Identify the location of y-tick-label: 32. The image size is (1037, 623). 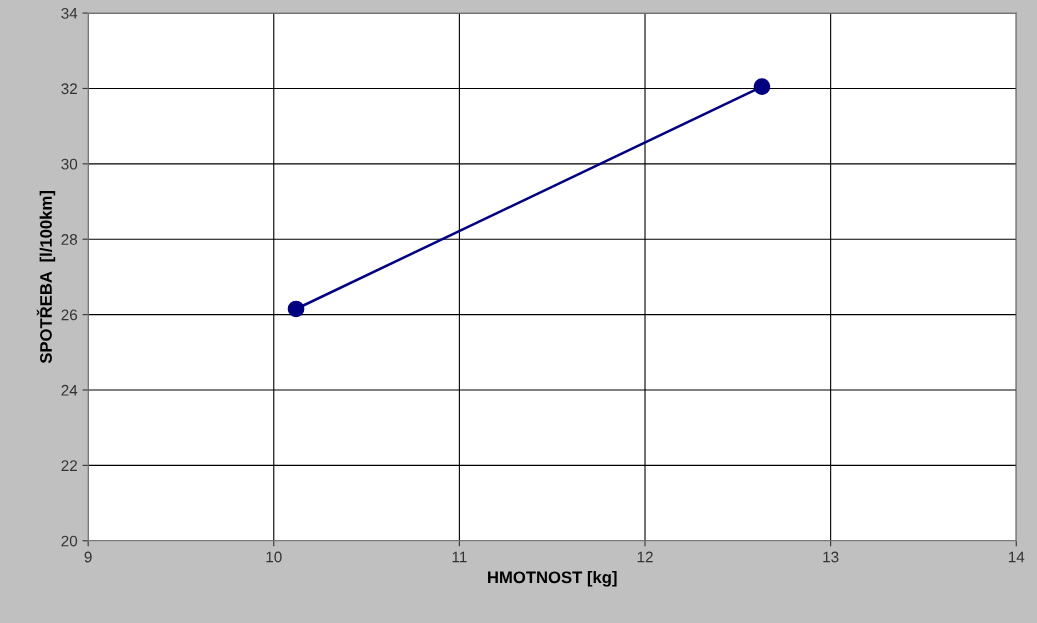
(69, 89).